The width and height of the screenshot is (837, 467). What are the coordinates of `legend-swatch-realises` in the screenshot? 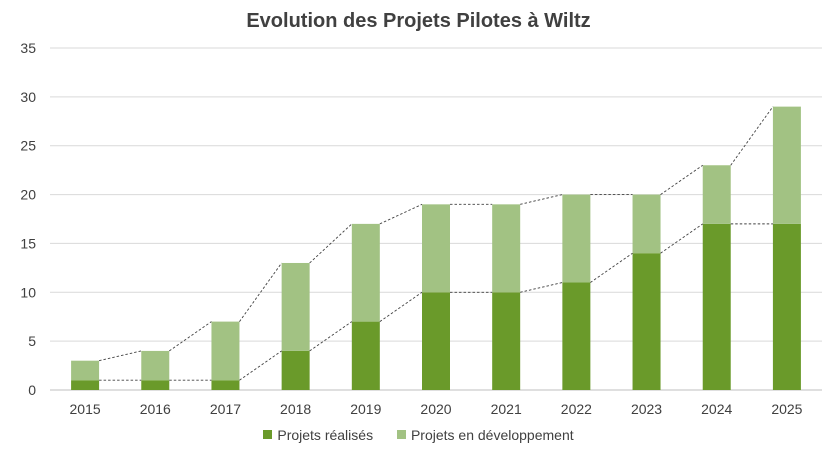 It's located at (268, 434).